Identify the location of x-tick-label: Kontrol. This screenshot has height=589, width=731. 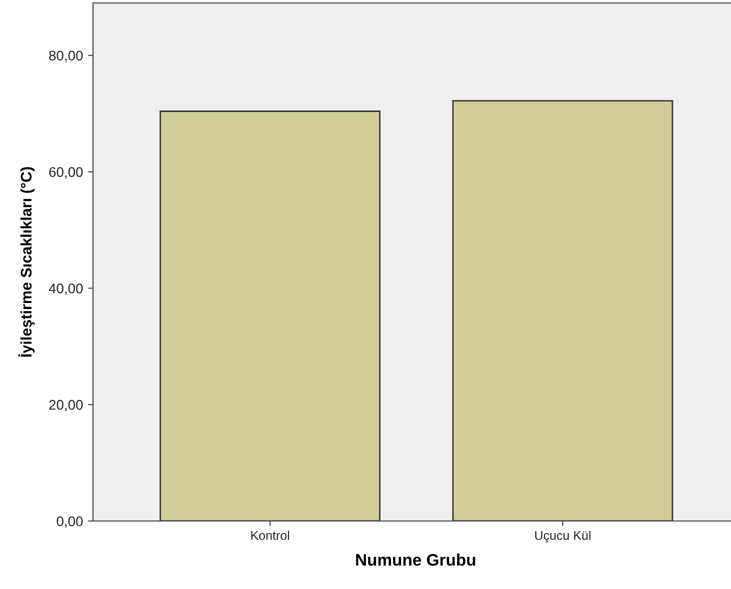
(270, 535).